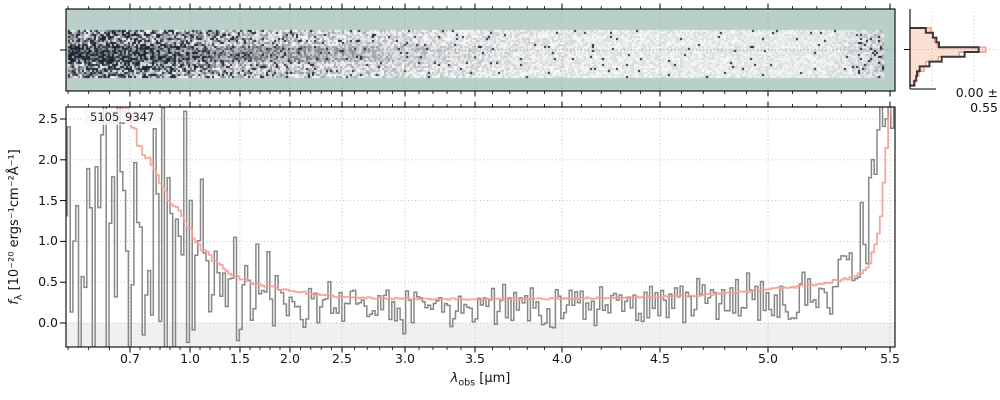 The image size is (1000, 400). Describe the element at coordinates (14, 302) in the screenshot. I see `y-label-symbol: f` at that location.